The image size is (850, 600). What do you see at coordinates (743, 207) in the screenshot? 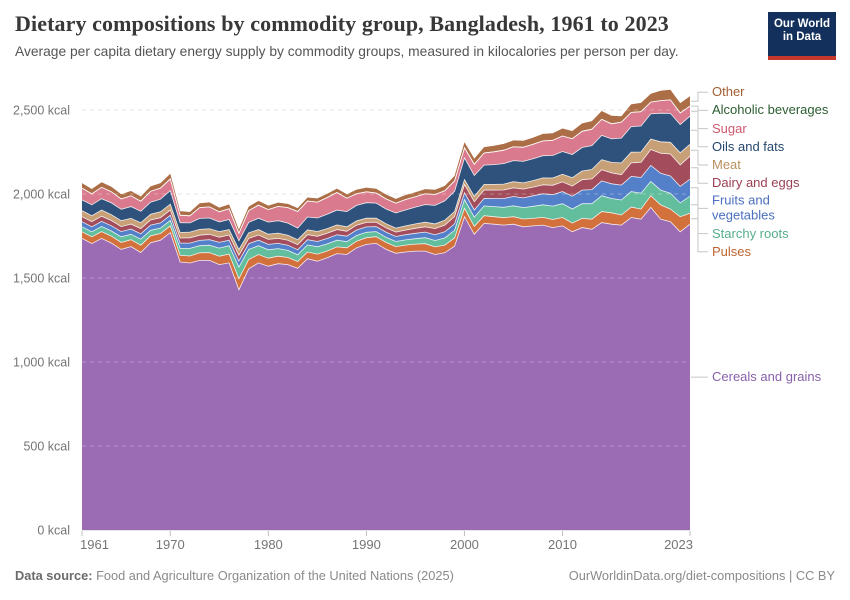
I see `legend-item-fruits-and-vegetables: Fruits and vegetables` at bounding box center [743, 207].